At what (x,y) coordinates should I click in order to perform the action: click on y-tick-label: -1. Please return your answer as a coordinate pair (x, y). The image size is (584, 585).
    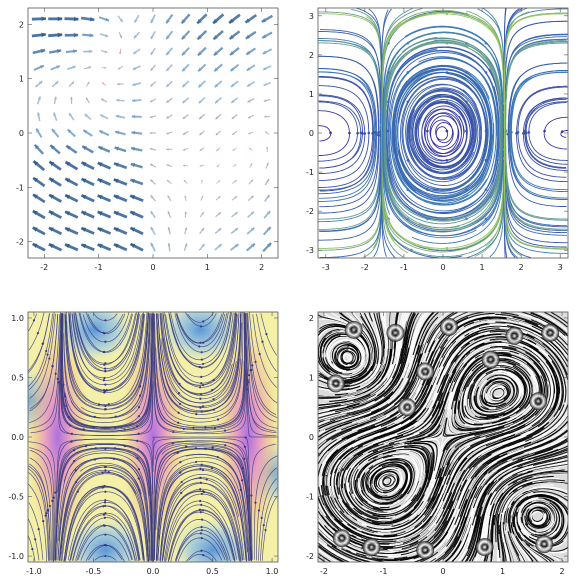
    Looking at the image, I should click on (310, 497).